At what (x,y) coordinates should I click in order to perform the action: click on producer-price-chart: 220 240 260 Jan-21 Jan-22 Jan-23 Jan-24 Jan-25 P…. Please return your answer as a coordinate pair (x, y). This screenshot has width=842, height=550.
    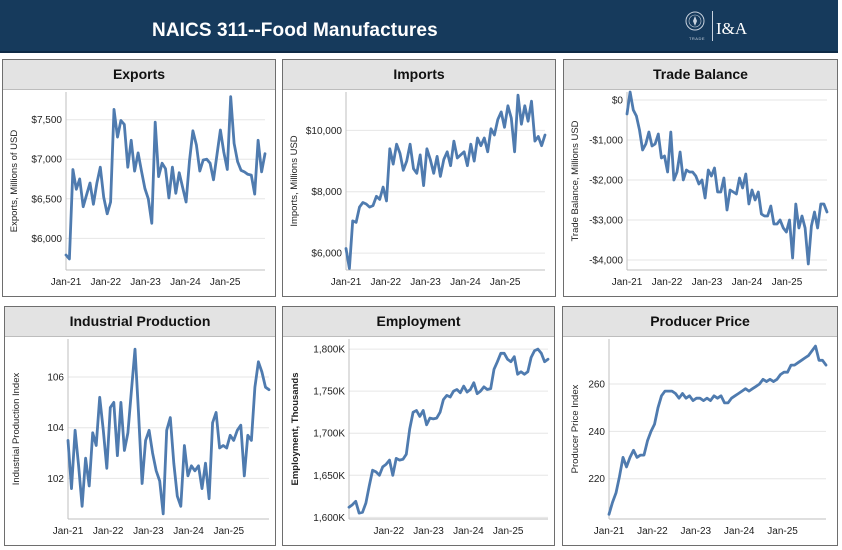
    Looking at the image, I should click on (699, 438).